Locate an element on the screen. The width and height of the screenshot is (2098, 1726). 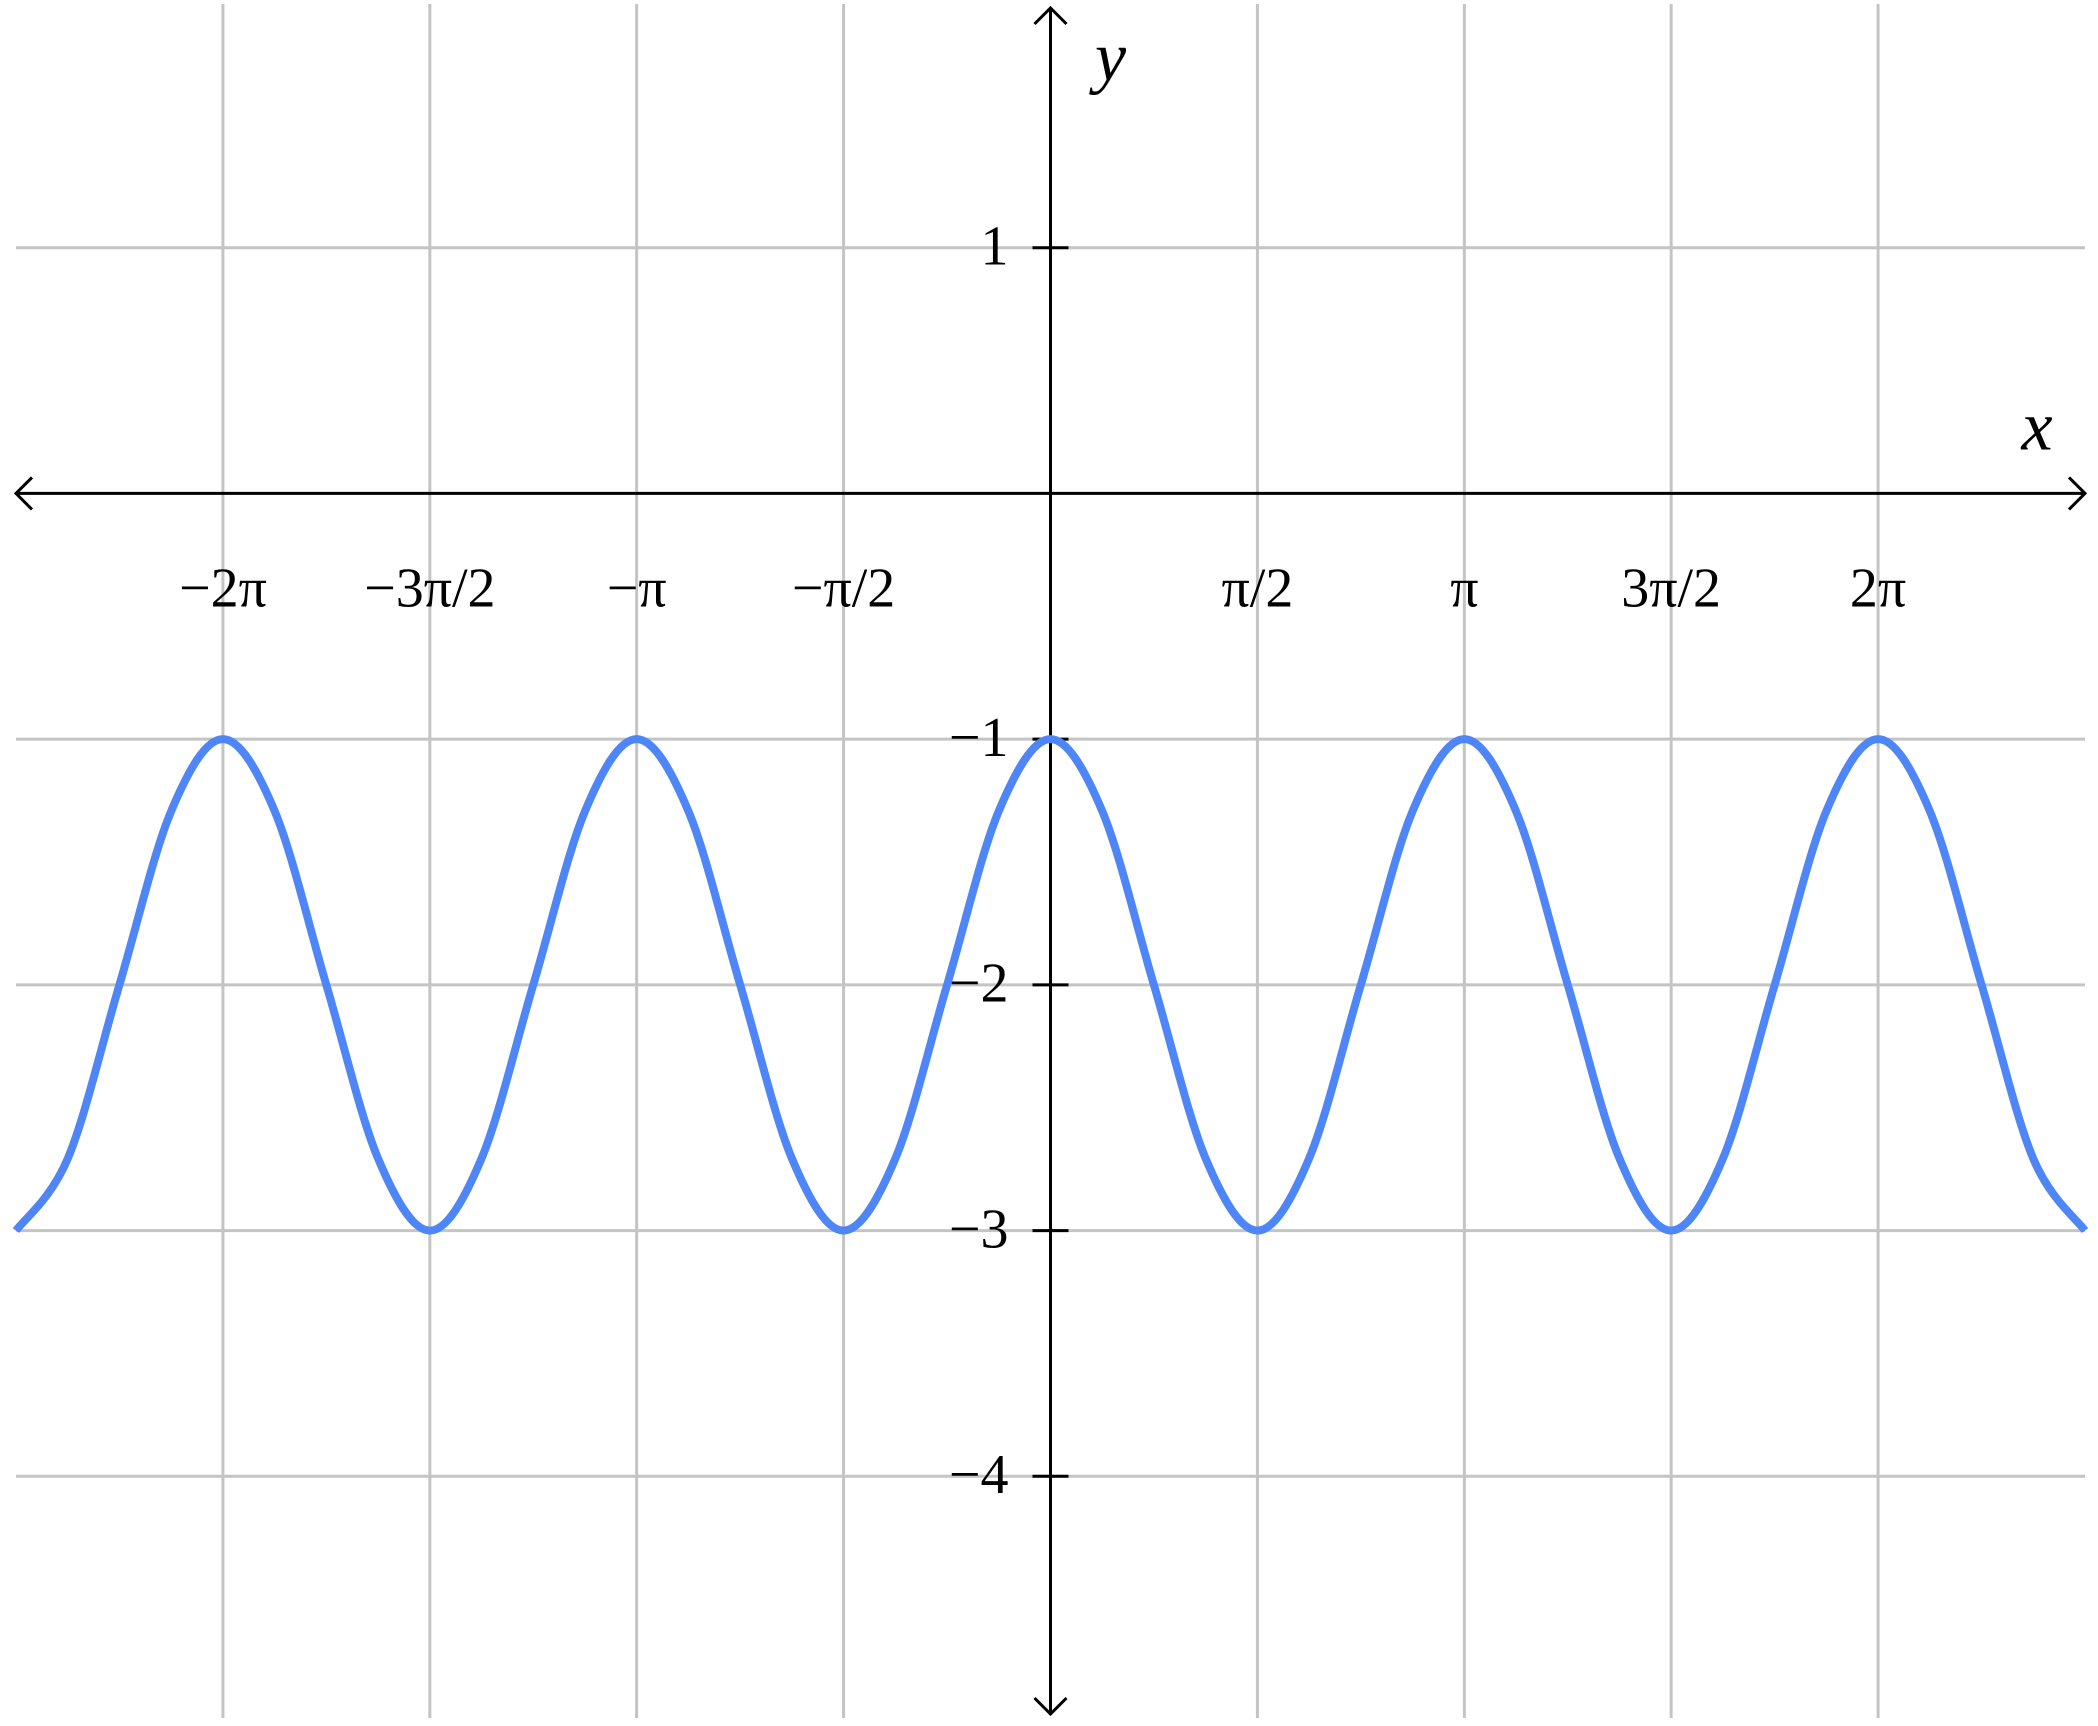
y-tick-label: −3 is located at coordinates (979, 1229).